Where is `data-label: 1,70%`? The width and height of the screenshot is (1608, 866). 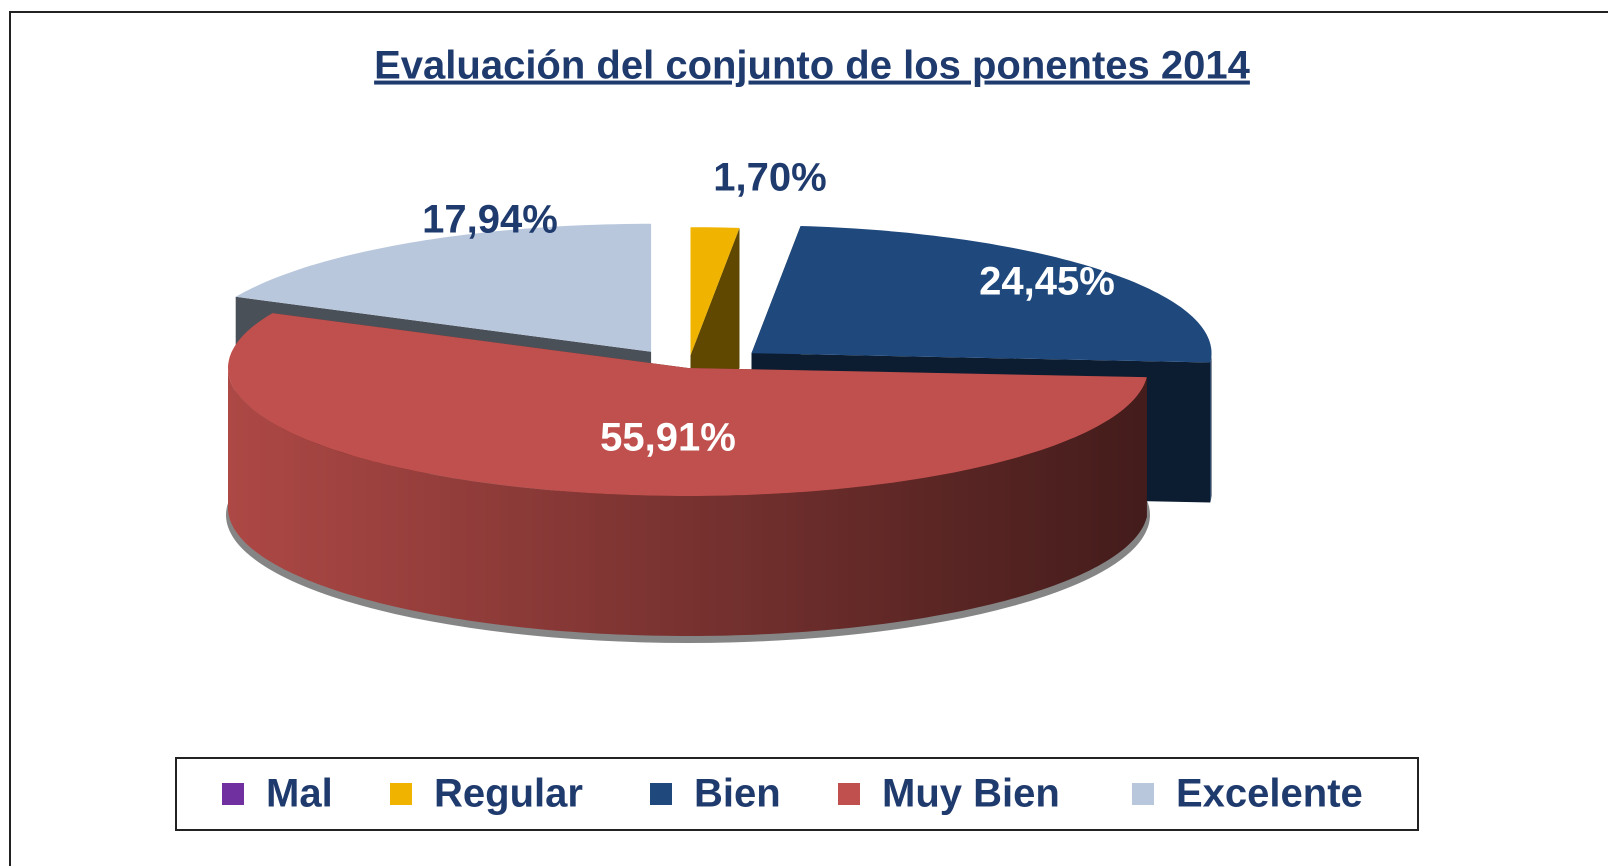
data-label: 1,70% is located at coordinates (769, 178).